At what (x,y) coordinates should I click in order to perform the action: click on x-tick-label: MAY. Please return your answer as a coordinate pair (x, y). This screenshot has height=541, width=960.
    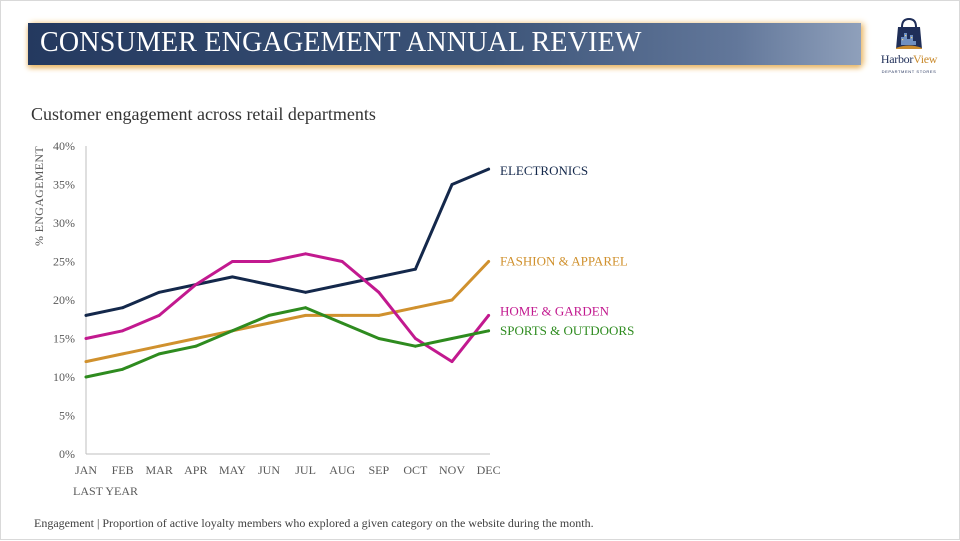
    Looking at the image, I should click on (232, 470).